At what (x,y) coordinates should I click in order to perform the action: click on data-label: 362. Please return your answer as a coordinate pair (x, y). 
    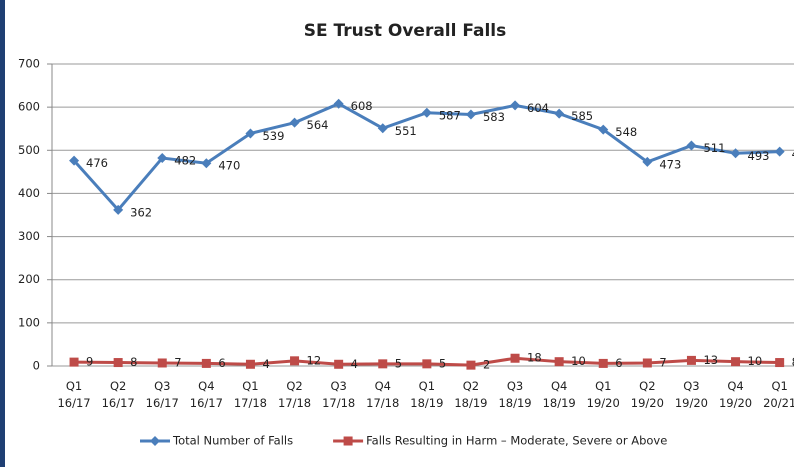
    Looking at the image, I should click on (141, 212).